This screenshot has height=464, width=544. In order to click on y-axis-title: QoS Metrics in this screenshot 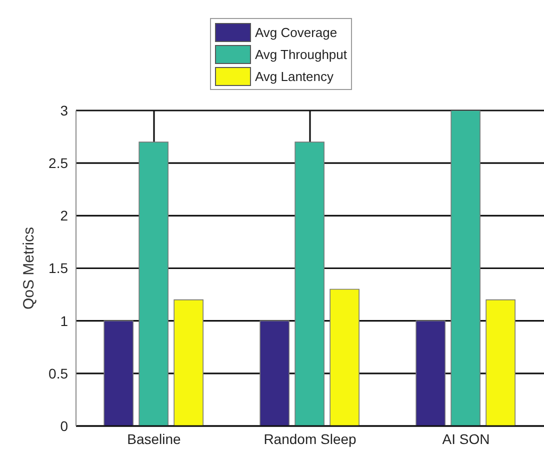, I will do `click(29, 268)`.